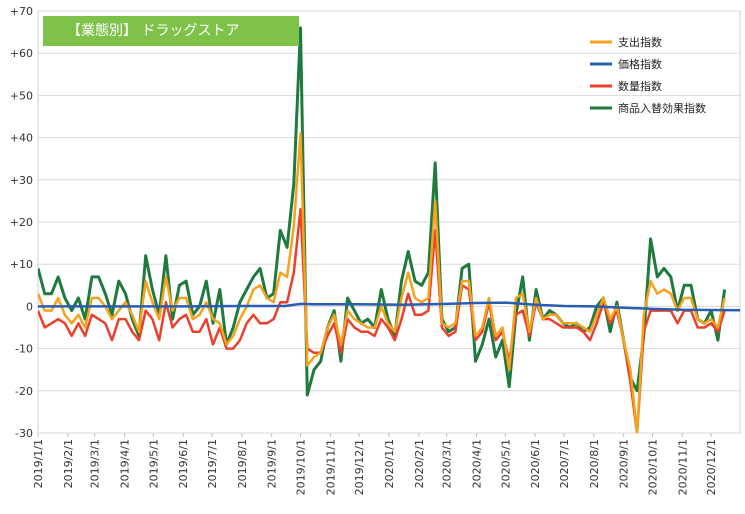 This screenshot has width=745, height=514. I want to click on y-tick-label: -30, so click(24, 433).